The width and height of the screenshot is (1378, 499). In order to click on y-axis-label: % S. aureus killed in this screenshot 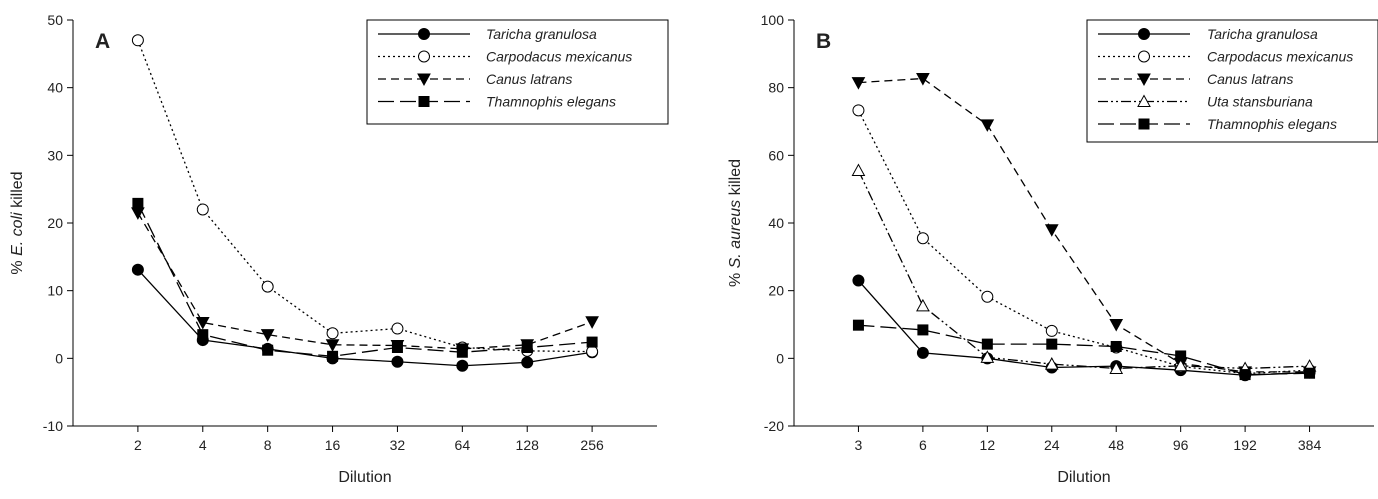, I will do `click(735, 223)`.